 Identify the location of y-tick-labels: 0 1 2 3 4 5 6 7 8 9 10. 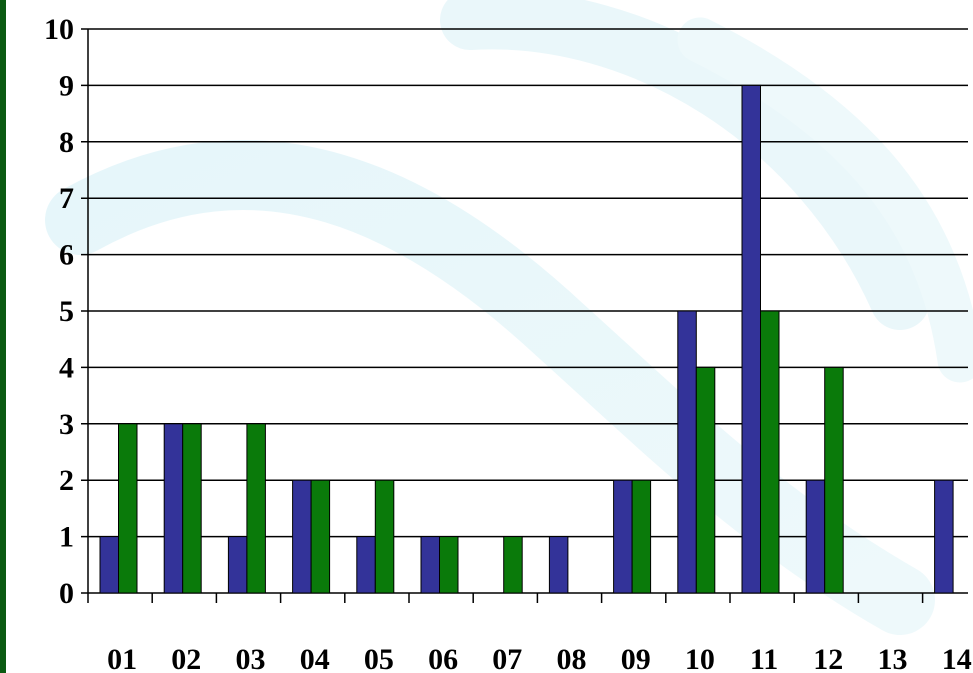
(59, 311).